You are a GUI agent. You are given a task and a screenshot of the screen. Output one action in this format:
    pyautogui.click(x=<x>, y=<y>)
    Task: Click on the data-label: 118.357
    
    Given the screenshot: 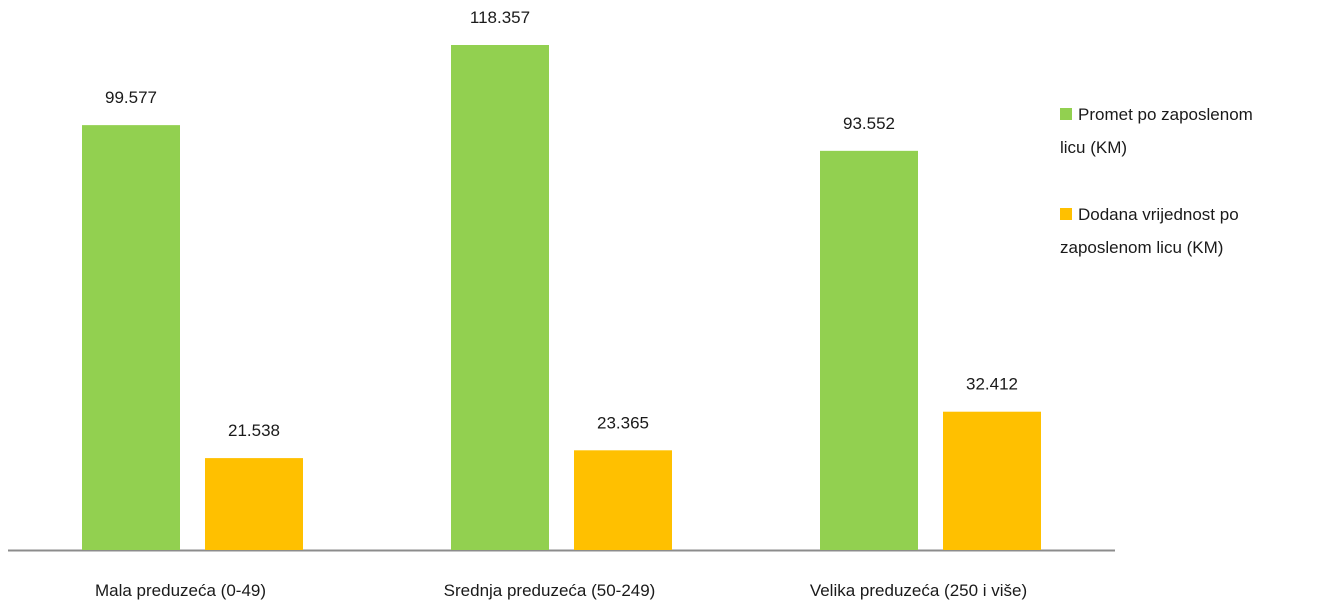 What is the action you would take?
    pyautogui.click(x=500, y=17)
    